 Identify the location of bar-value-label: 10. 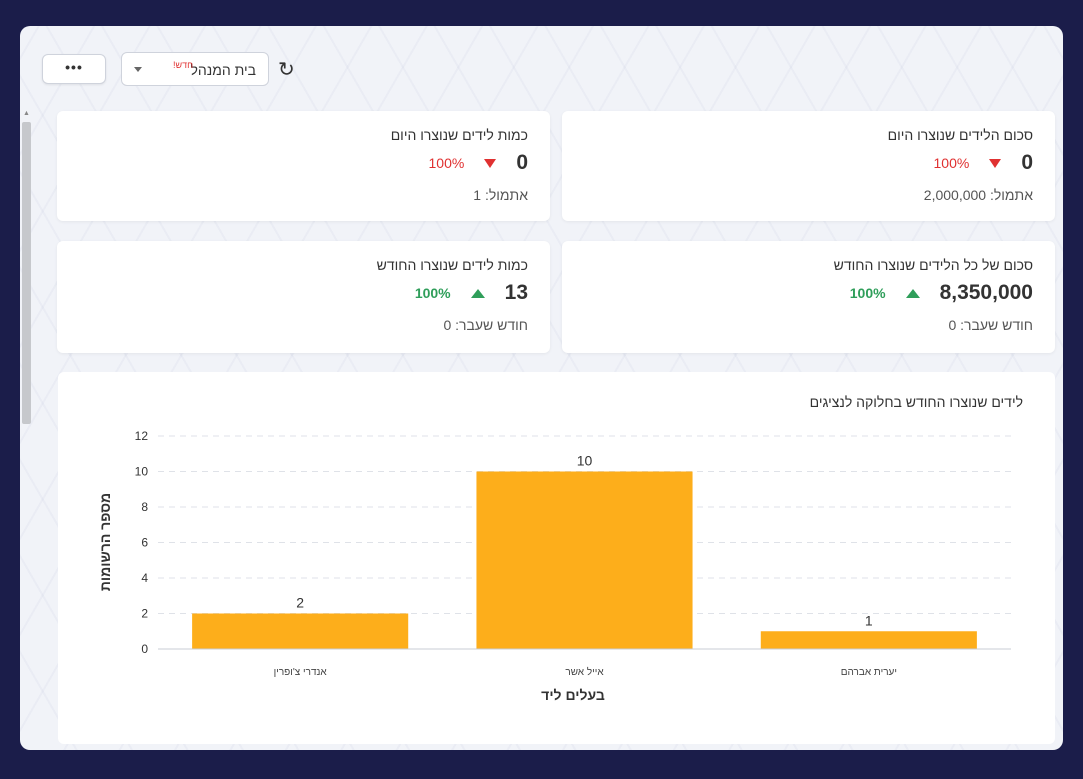
(585, 461).